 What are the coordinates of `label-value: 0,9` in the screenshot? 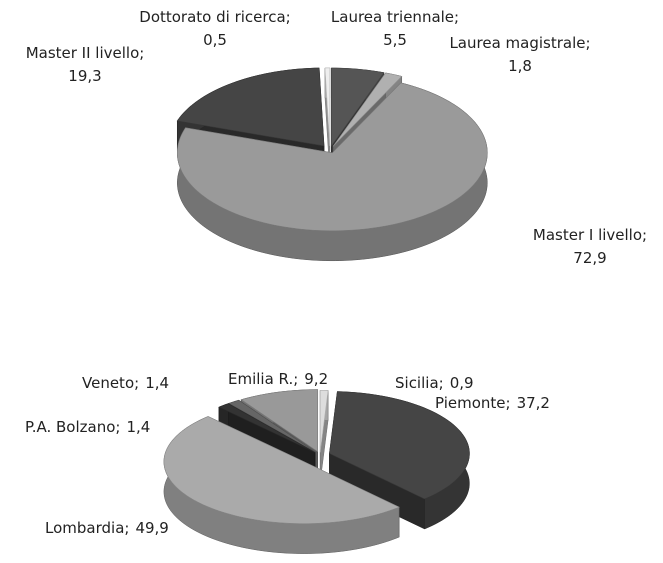 It's located at (462, 383).